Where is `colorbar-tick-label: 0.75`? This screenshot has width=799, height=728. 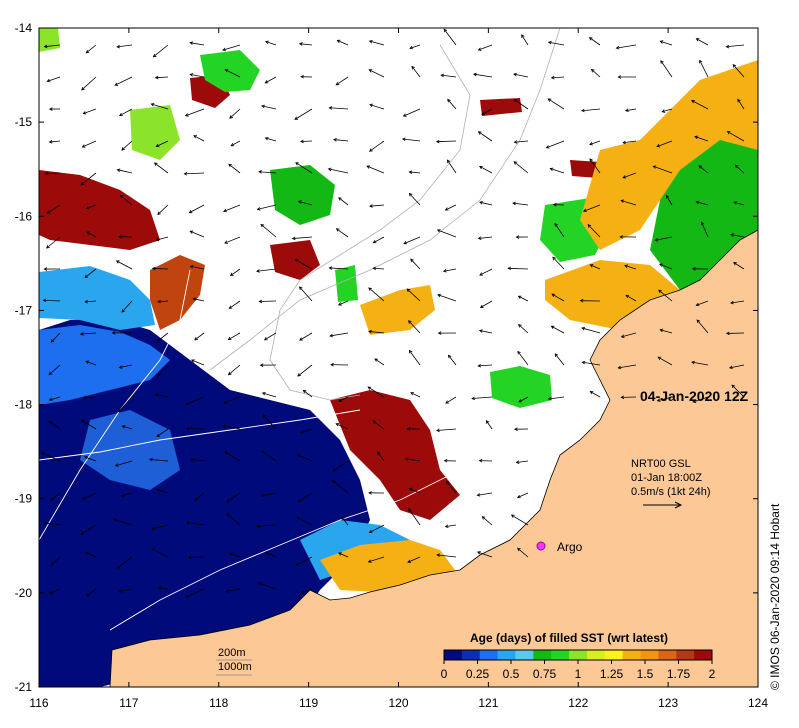
colorbar-tick-label: 0.75 is located at coordinates (545, 674).